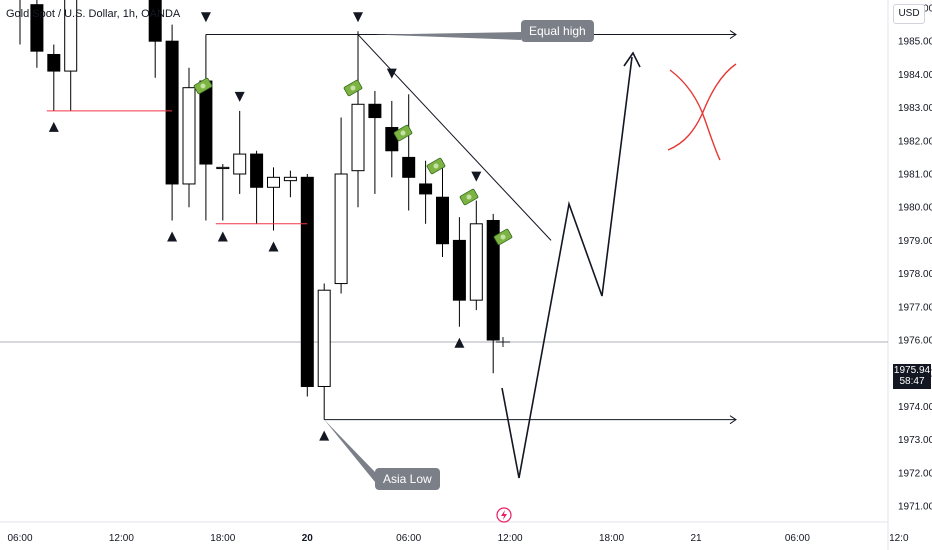 This screenshot has width=932, height=550. What do you see at coordinates (121, 538) in the screenshot?
I see `time-tick-label: 12:00` at bounding box center [121, 538].